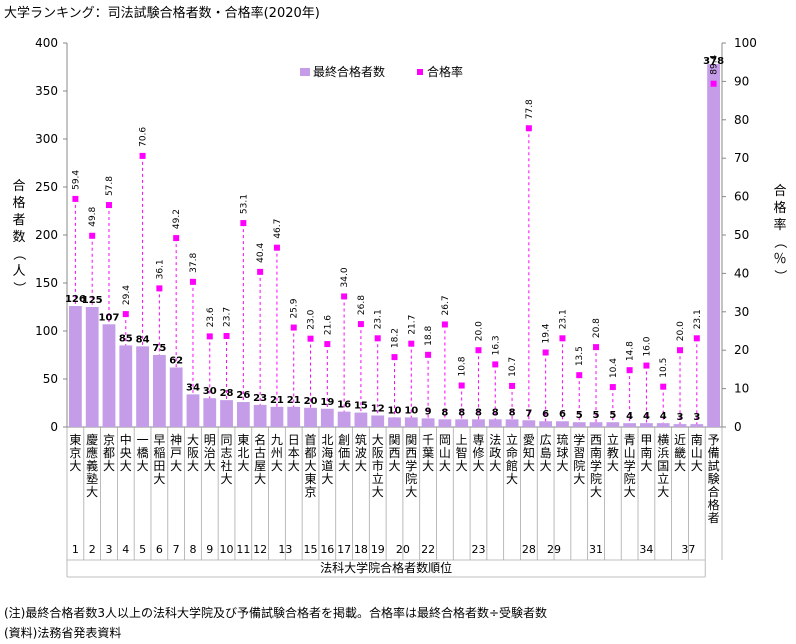  Describe the element at coordinates (714, 491) in the screenshot. I see `category-label-char: 合` at that location.